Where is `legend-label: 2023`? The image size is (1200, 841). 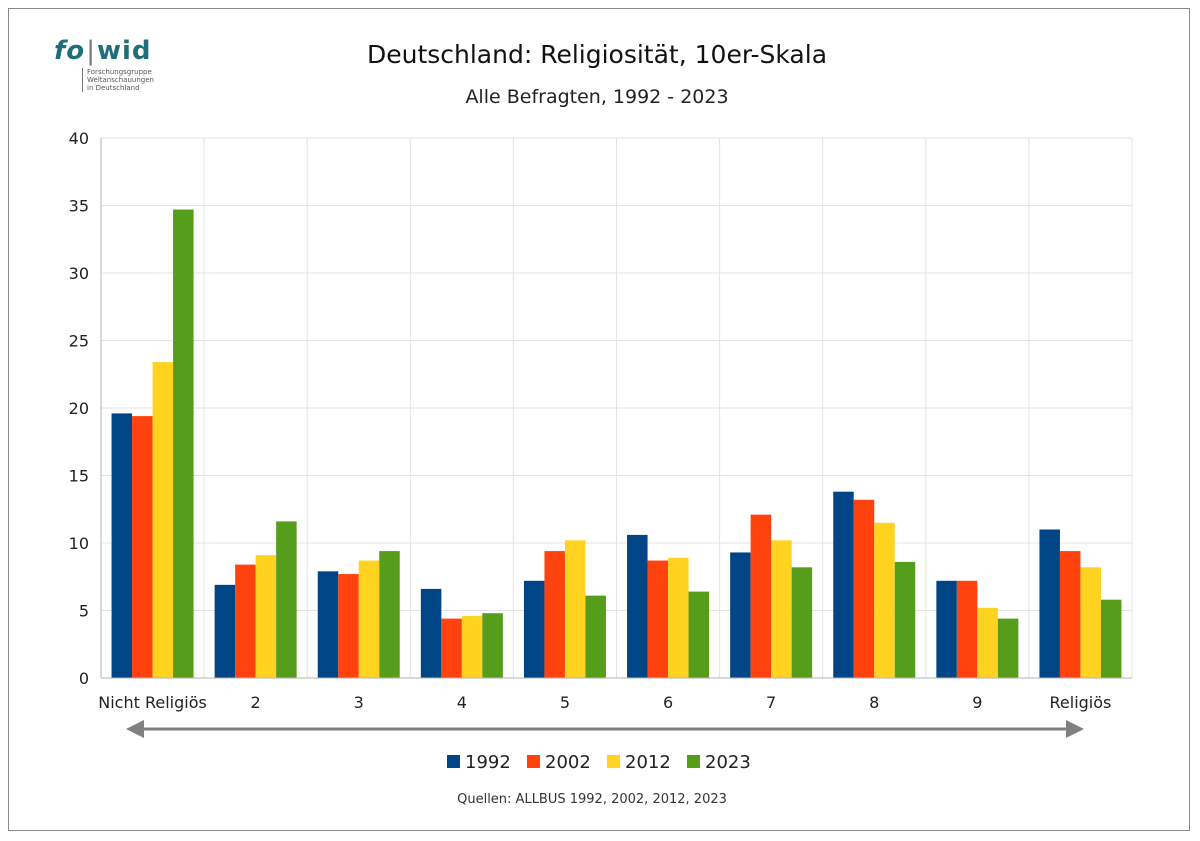 legend-label: 2023 is located at coordinates (728, 762).